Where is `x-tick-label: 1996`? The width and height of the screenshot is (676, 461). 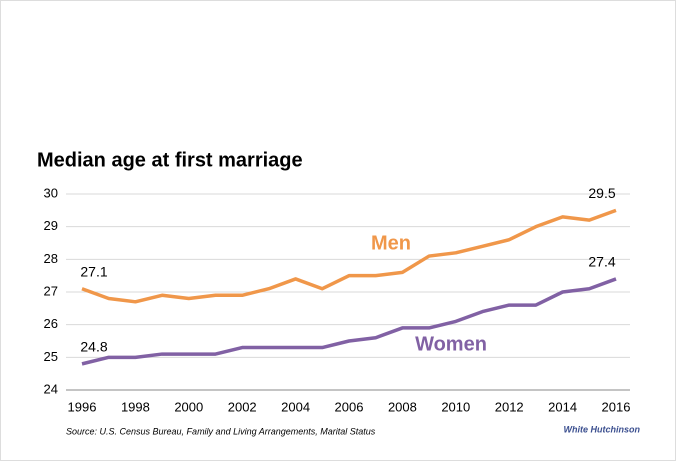 x-tick-label: 1996 is located at coordinates (82, 406).